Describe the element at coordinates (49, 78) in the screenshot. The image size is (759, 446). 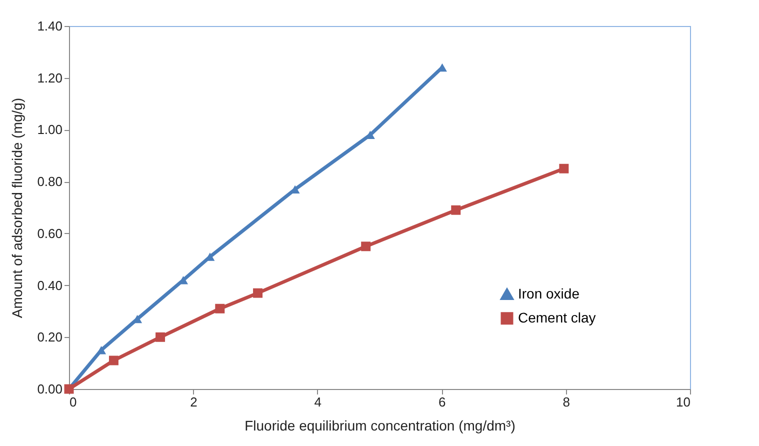
I see `y-tick-label: 1.20` at that location.